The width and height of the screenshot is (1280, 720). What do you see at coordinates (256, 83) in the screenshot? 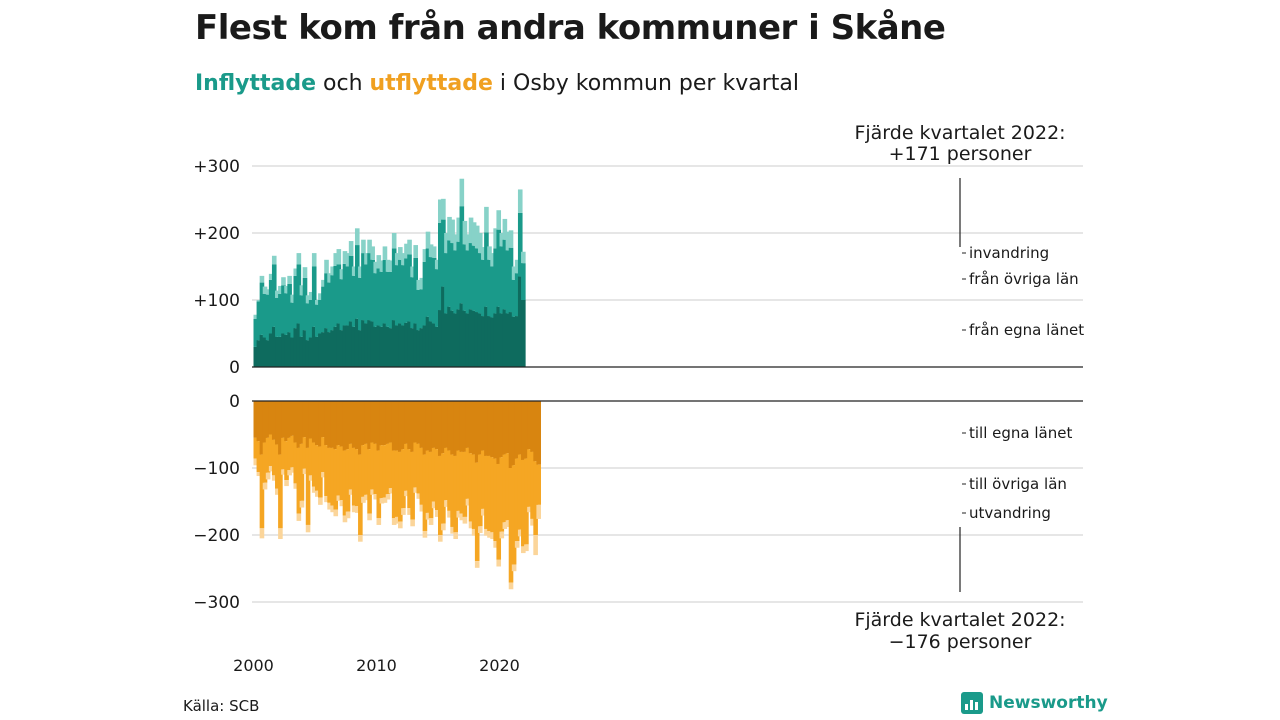
I see `subtitle-inflow-word: Inflyttade` at bounding box center [256, 83].